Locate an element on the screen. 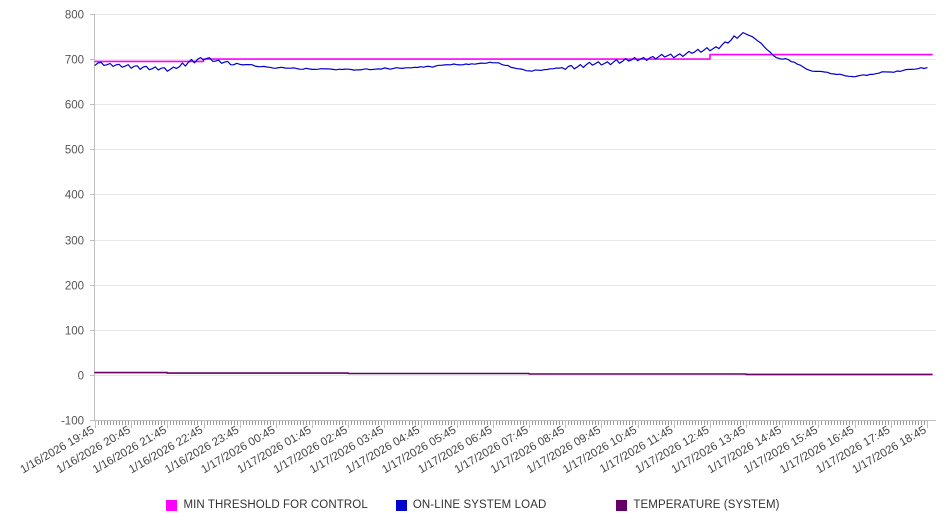  y-axis-tick-label: 500 is located at coordinates (74, 151).